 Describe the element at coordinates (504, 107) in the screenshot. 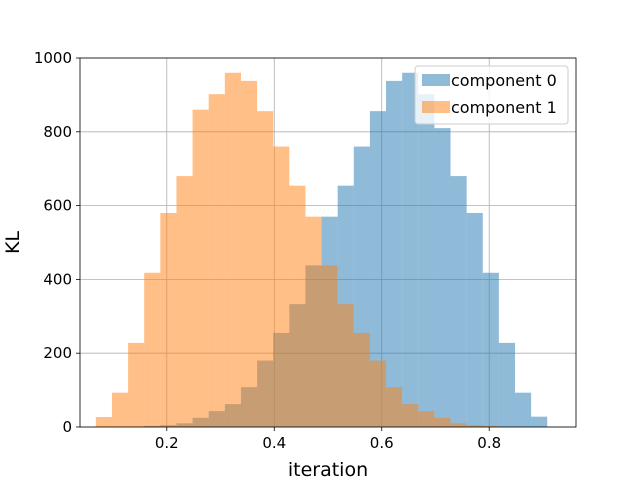

I see `legend-label-1: component 1` at that location.